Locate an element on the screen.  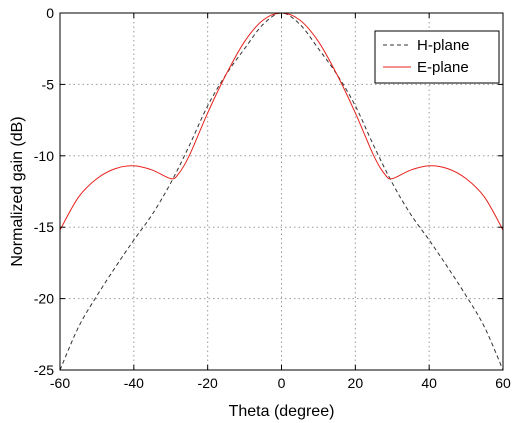
legend: H-plane E-plane is located at coordinates (437, 57).